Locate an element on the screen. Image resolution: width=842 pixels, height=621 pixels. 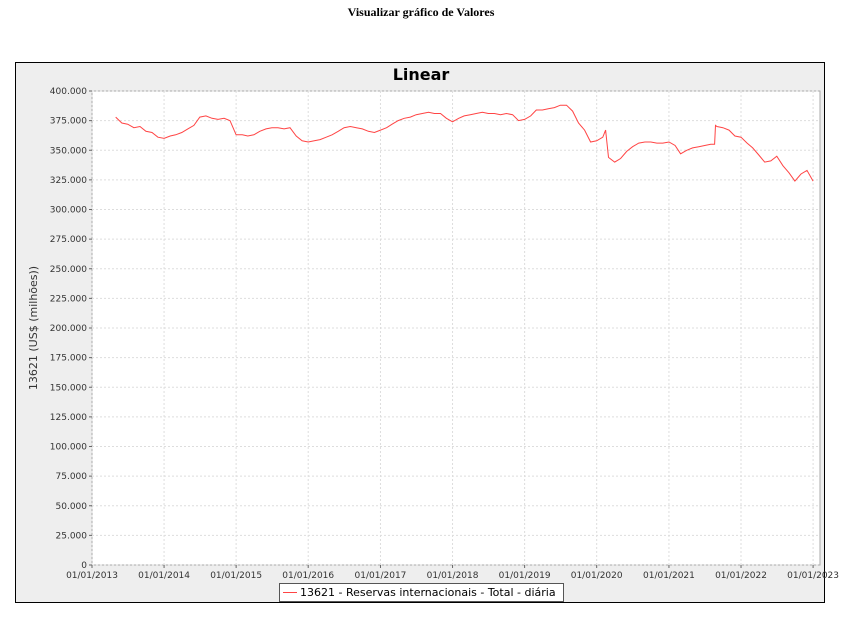
y-tick-label: 100.000 is located at coordinates (68, 448).